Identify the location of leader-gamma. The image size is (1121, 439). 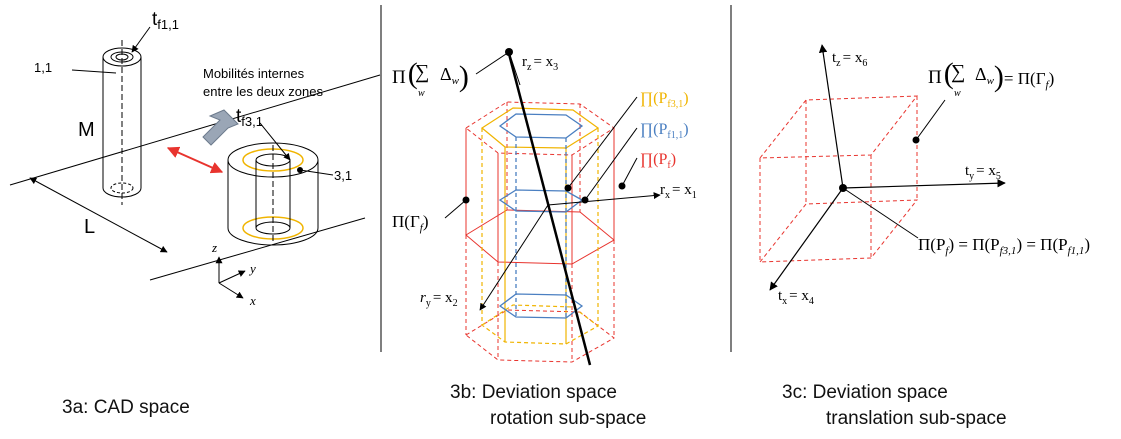
(455, 209).